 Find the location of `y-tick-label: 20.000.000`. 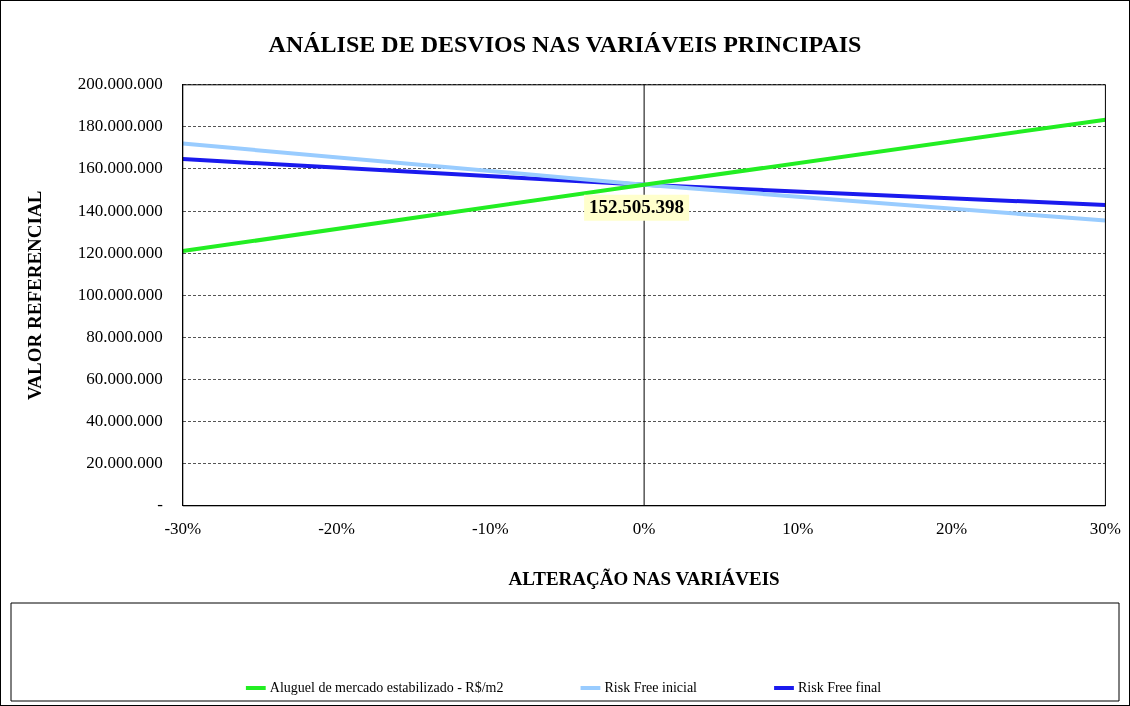

y-tick-label: 20.000.000 is located at coordinates (124, 463).